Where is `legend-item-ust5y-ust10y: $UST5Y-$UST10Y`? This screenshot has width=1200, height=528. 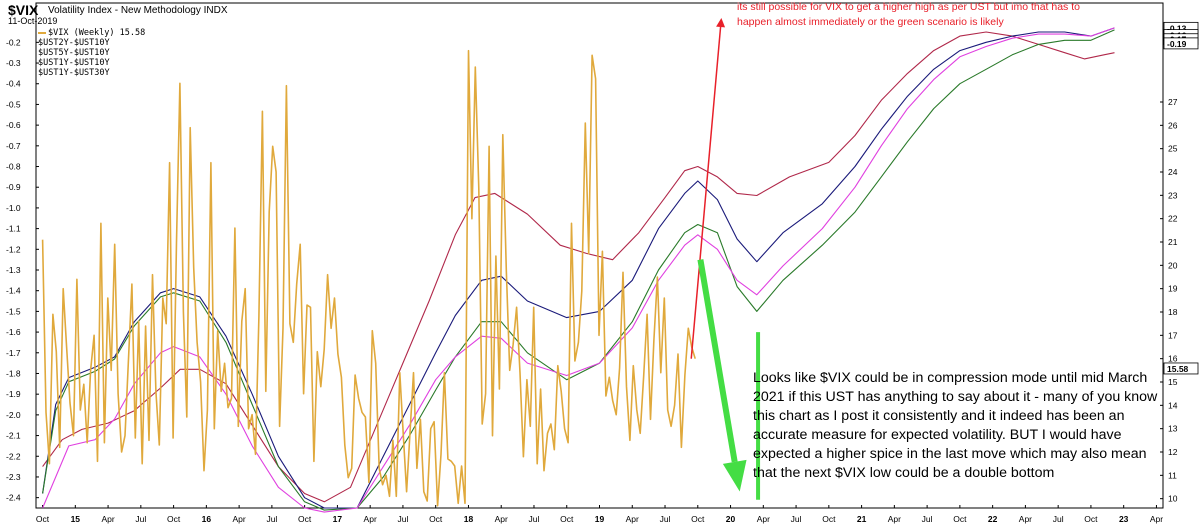
legend-item-ust5y-ust10y: $UST5Y-$UST10Y is located at coordinates (91, 53).